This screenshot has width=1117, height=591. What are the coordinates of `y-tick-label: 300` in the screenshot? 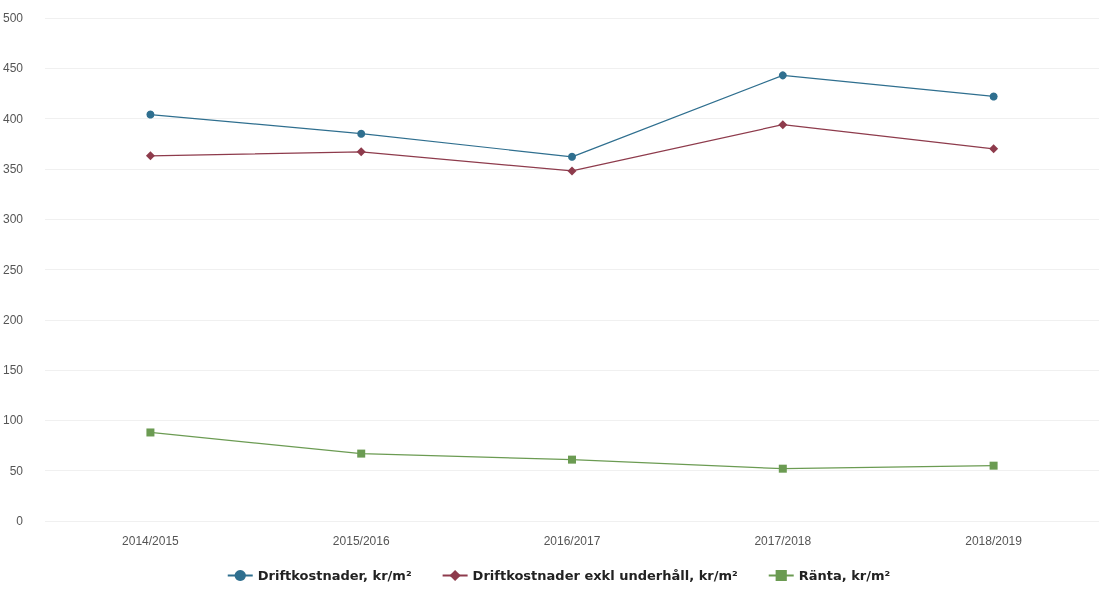 It's located at (13, 219).